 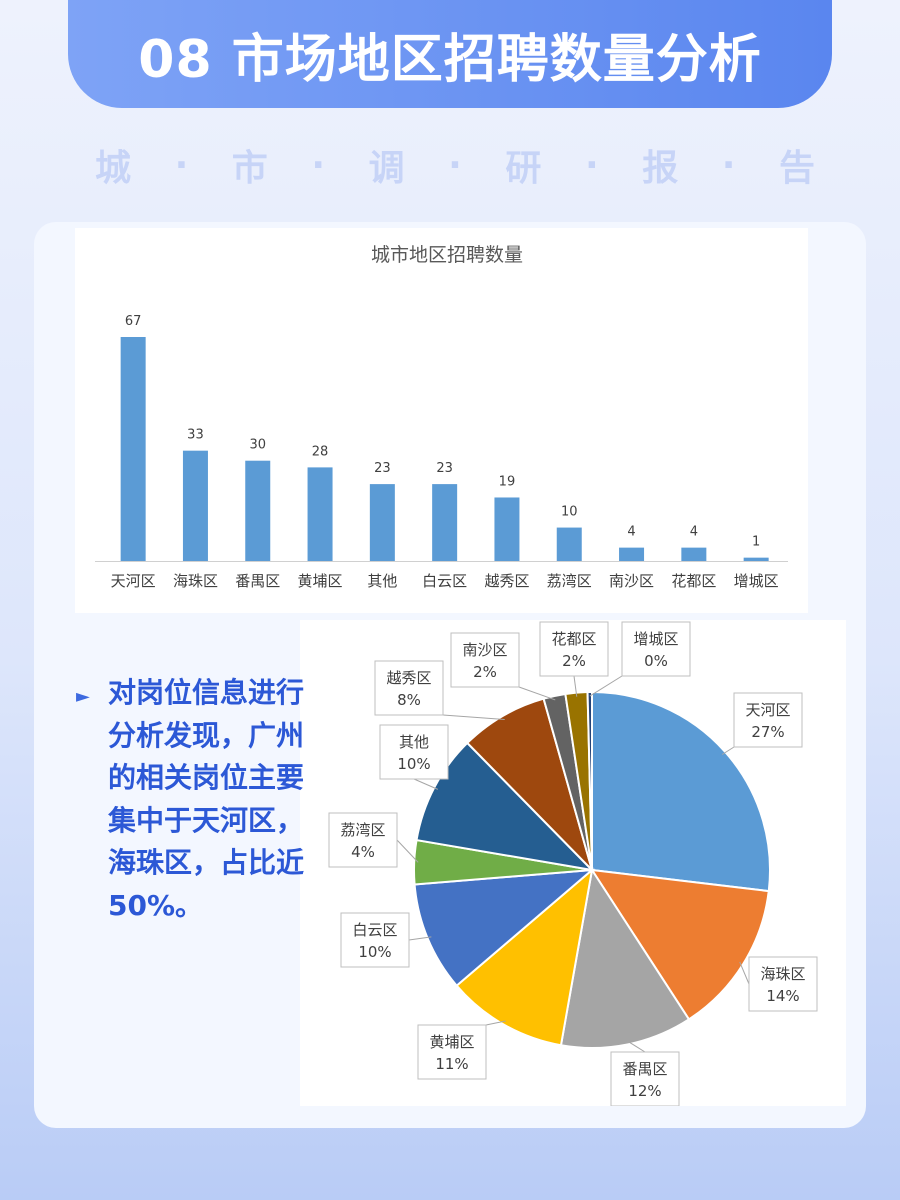 What do you see at coordinates (631, 581) in the screenshot?
I see `x-tick-label: 南沙区` at bounding box center [631, 581].